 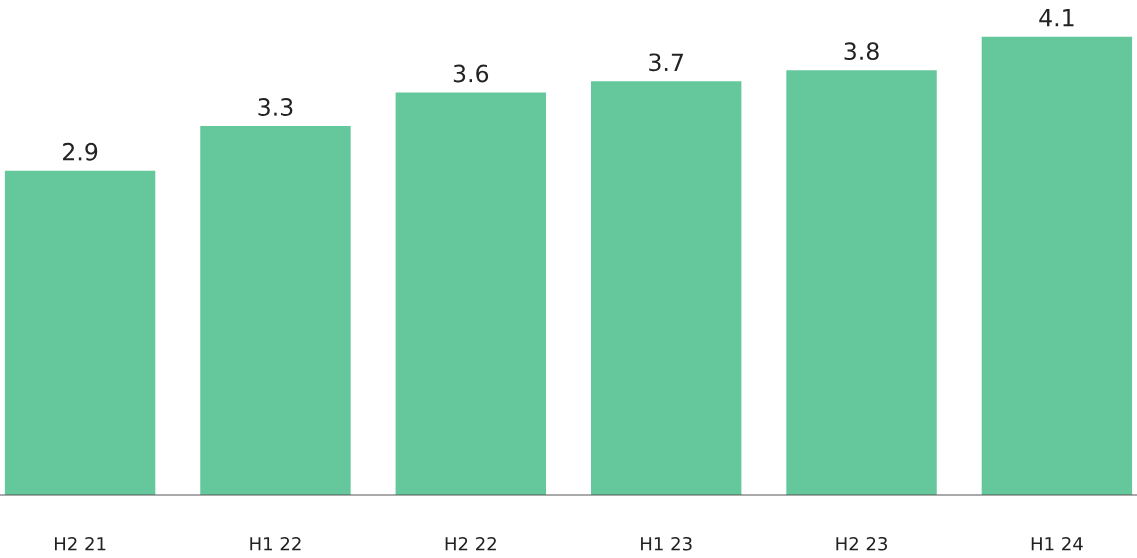 I want to click on data-label: 3.3, so click(x=275, y=107).